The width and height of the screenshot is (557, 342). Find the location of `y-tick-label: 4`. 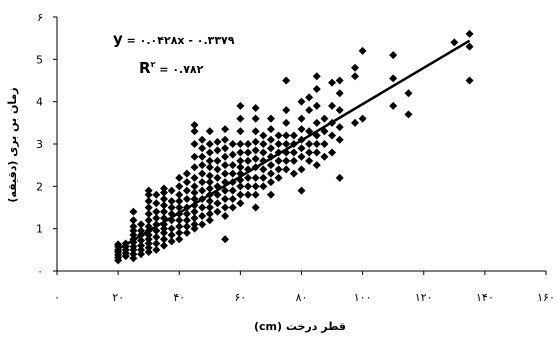

y-tick-label: 4 is located at coordinates (39, 102).